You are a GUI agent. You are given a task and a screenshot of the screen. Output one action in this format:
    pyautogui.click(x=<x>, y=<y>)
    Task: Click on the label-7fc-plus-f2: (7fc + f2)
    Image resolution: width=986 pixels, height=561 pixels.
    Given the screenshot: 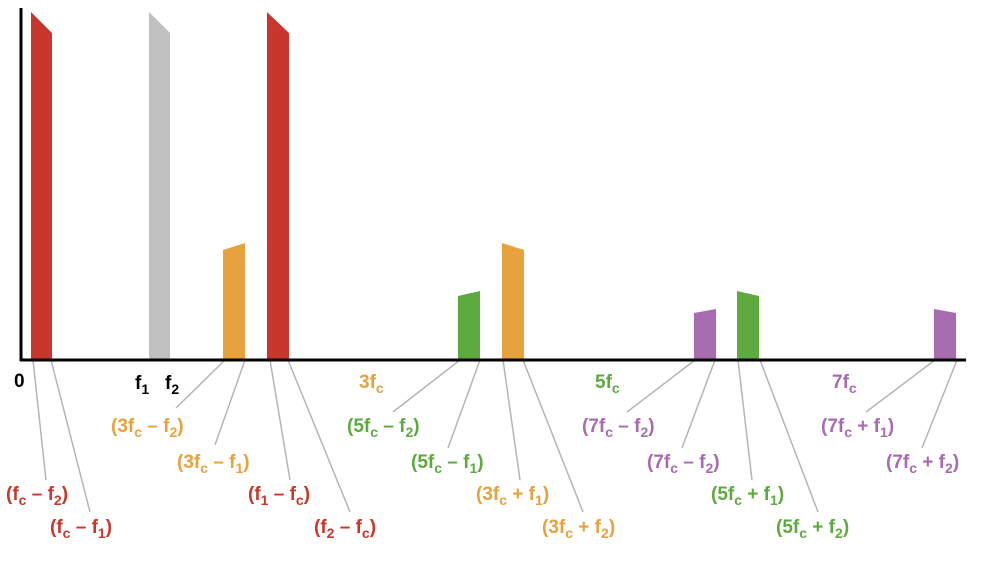 What is the action you would take?
    pyautogui.click(x=922, y=464)
    